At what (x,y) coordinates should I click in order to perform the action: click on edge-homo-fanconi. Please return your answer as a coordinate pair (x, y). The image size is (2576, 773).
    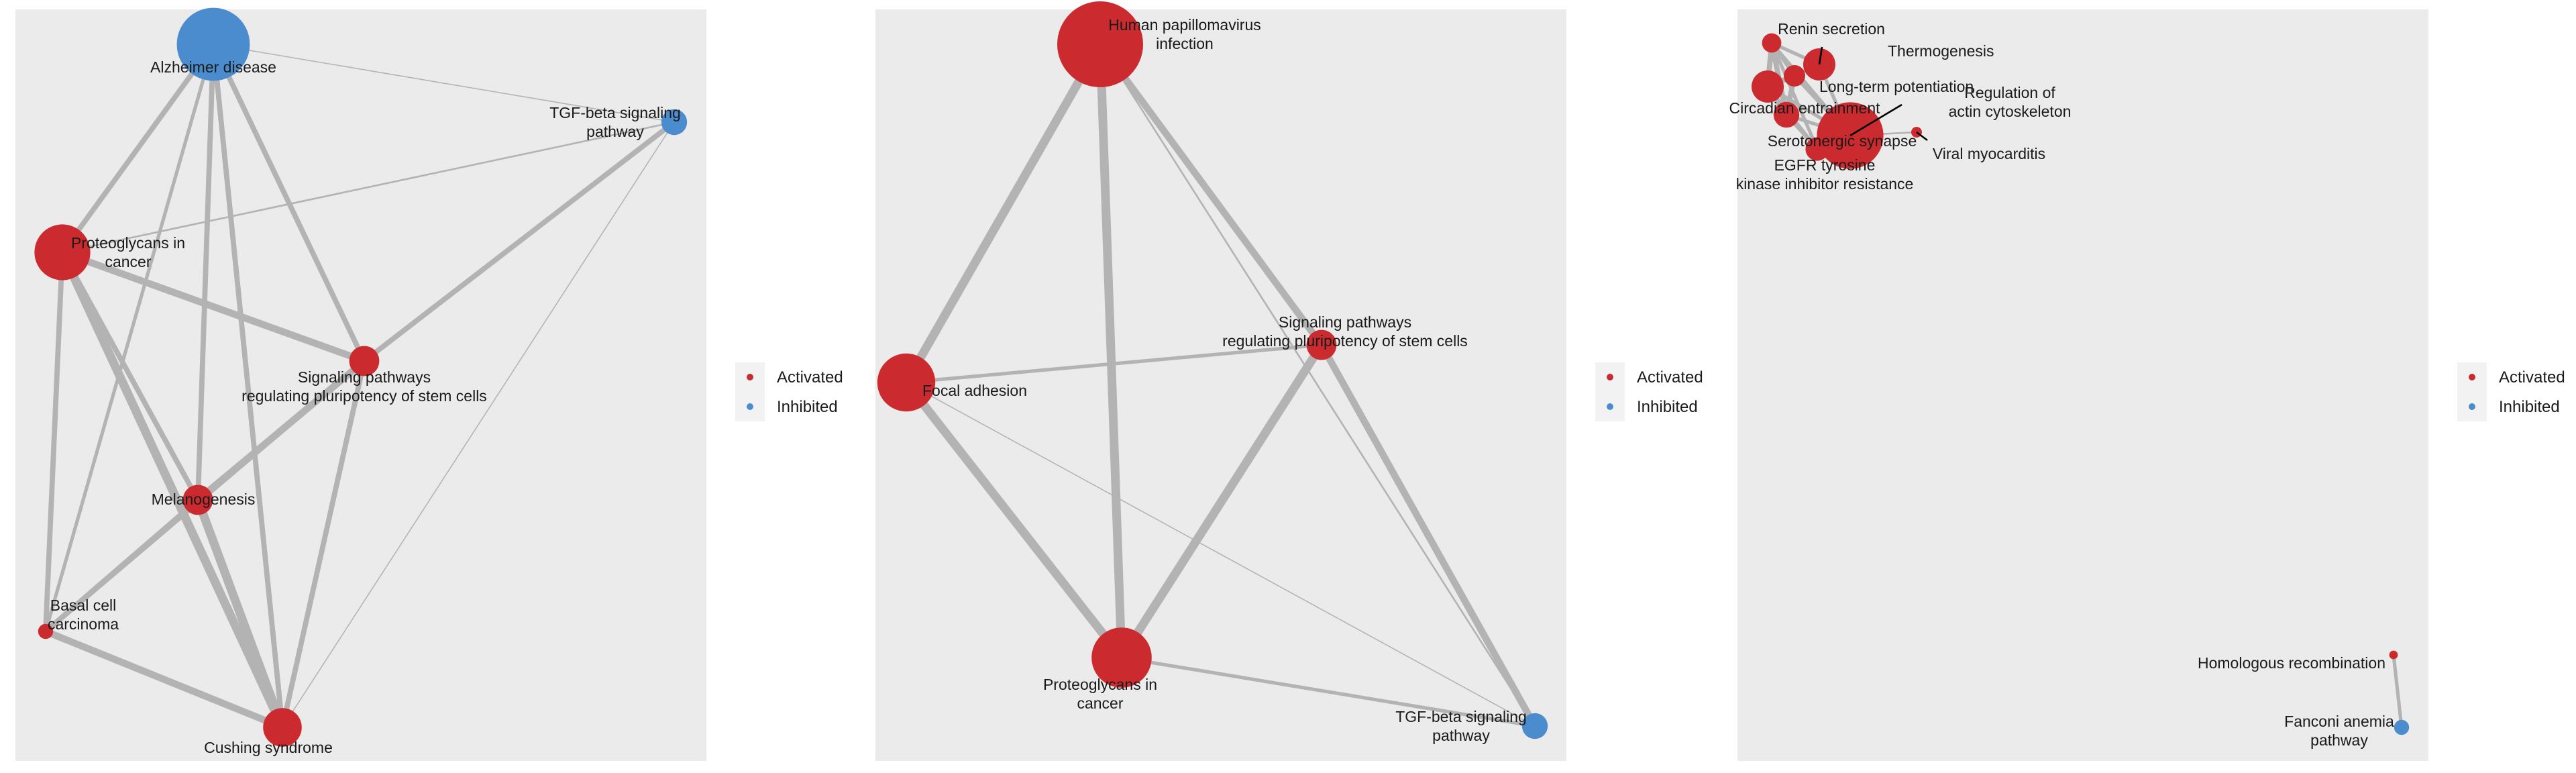
    Looking at the image, I should click on (2398, 691).